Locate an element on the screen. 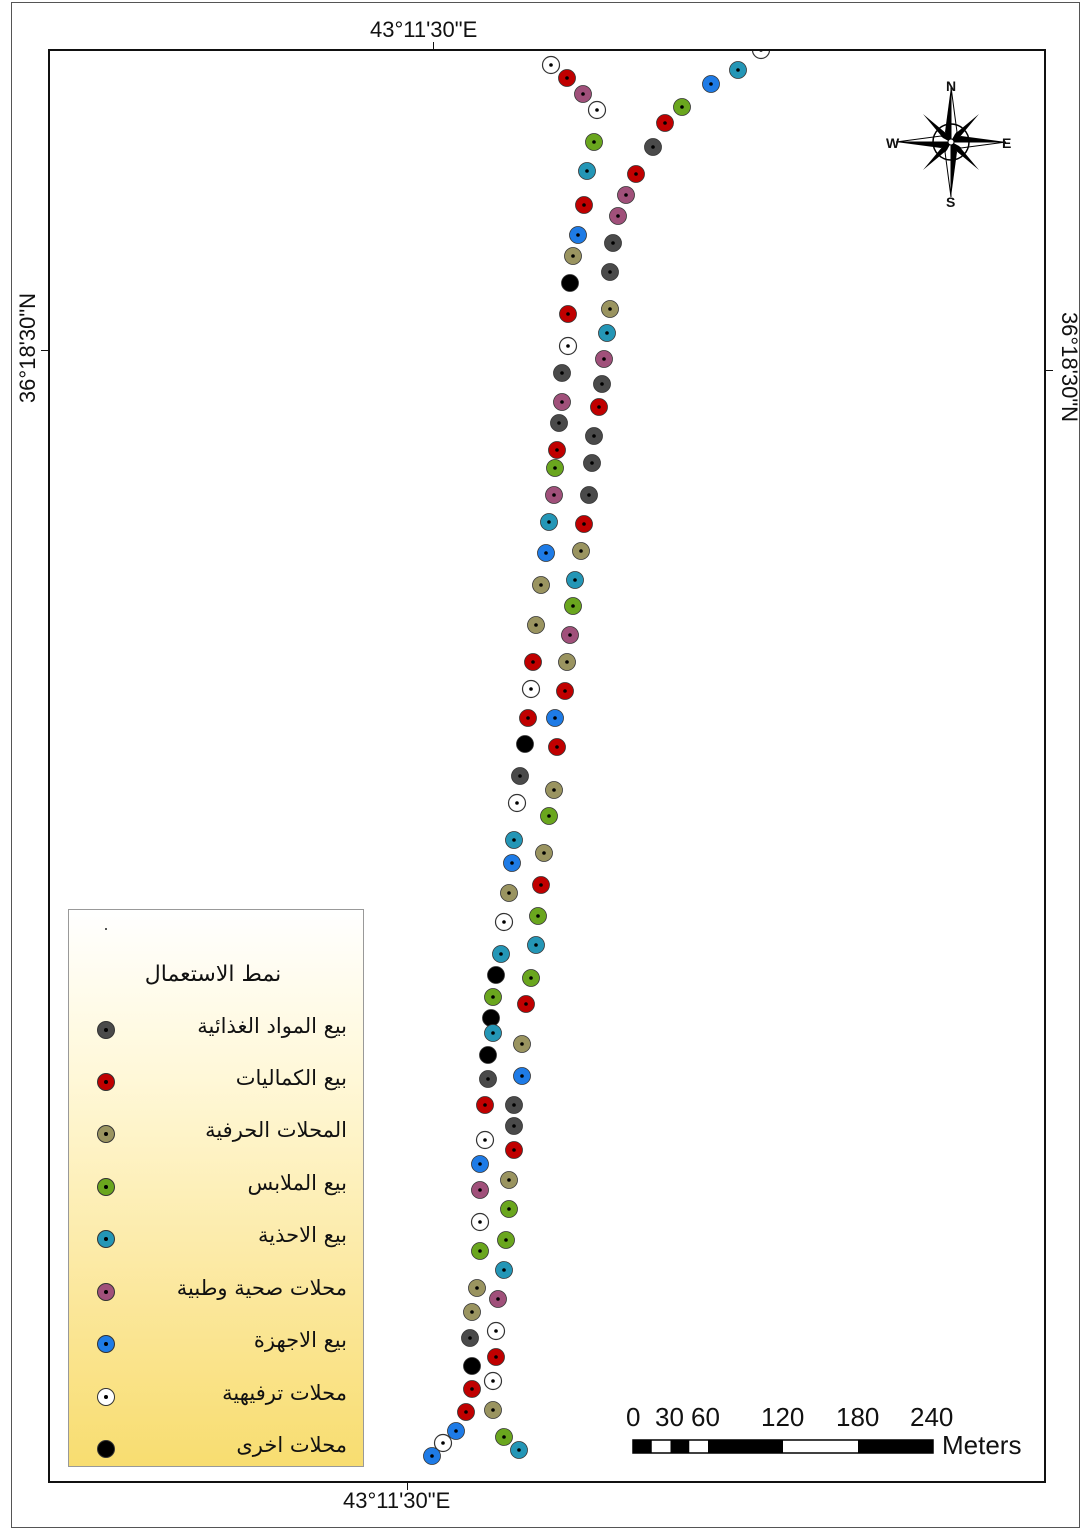  legend-title: نمط الاستعمال is located at coordinates (213, 974).